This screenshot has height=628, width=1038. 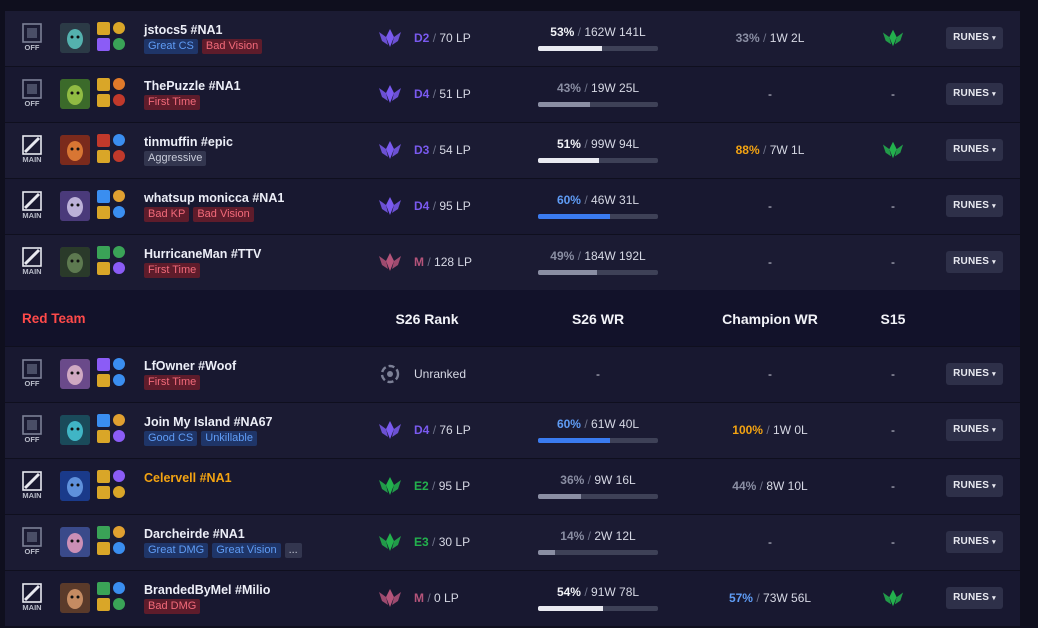 I want to click on unranked-icon, so click(x=390, y=374).